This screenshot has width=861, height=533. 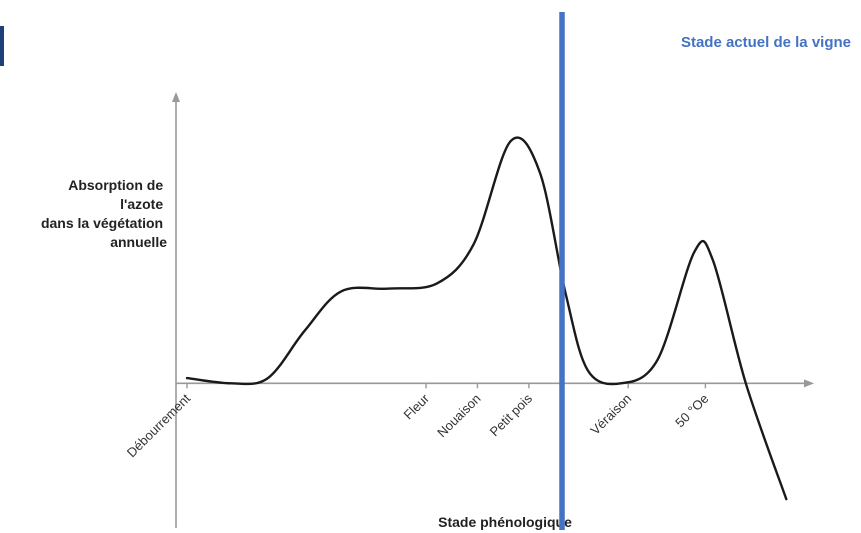 I want to click on stage-label: Petit pois, so click(x=511, y=415).